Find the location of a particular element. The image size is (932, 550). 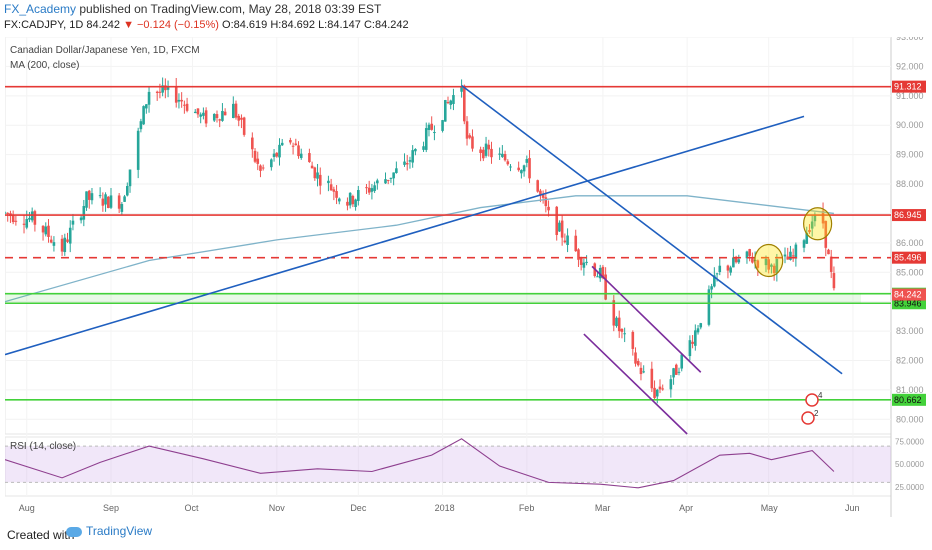

level-tag-label: 85.496 is located at coordinates (908, 258).